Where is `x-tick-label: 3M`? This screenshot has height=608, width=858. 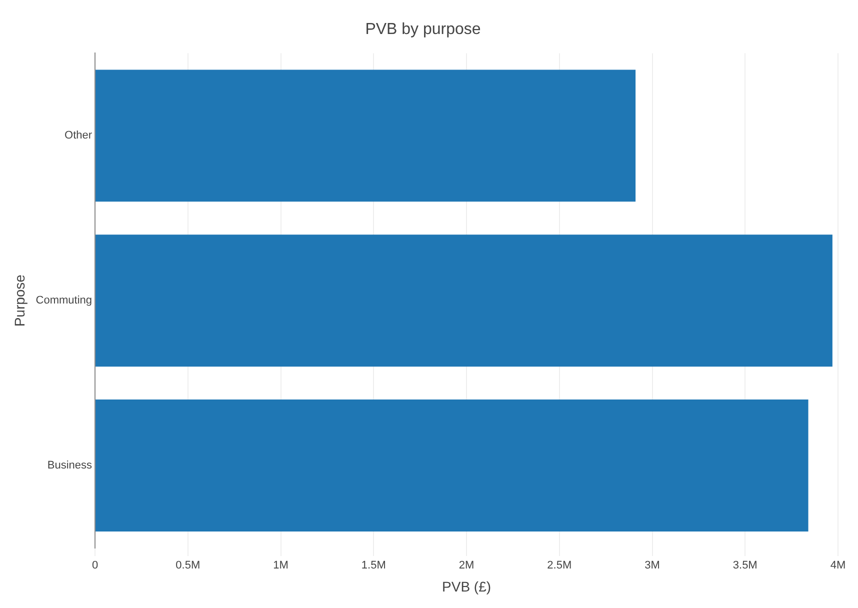
x-tick-label: 3M is located at coordinates (652, 566).